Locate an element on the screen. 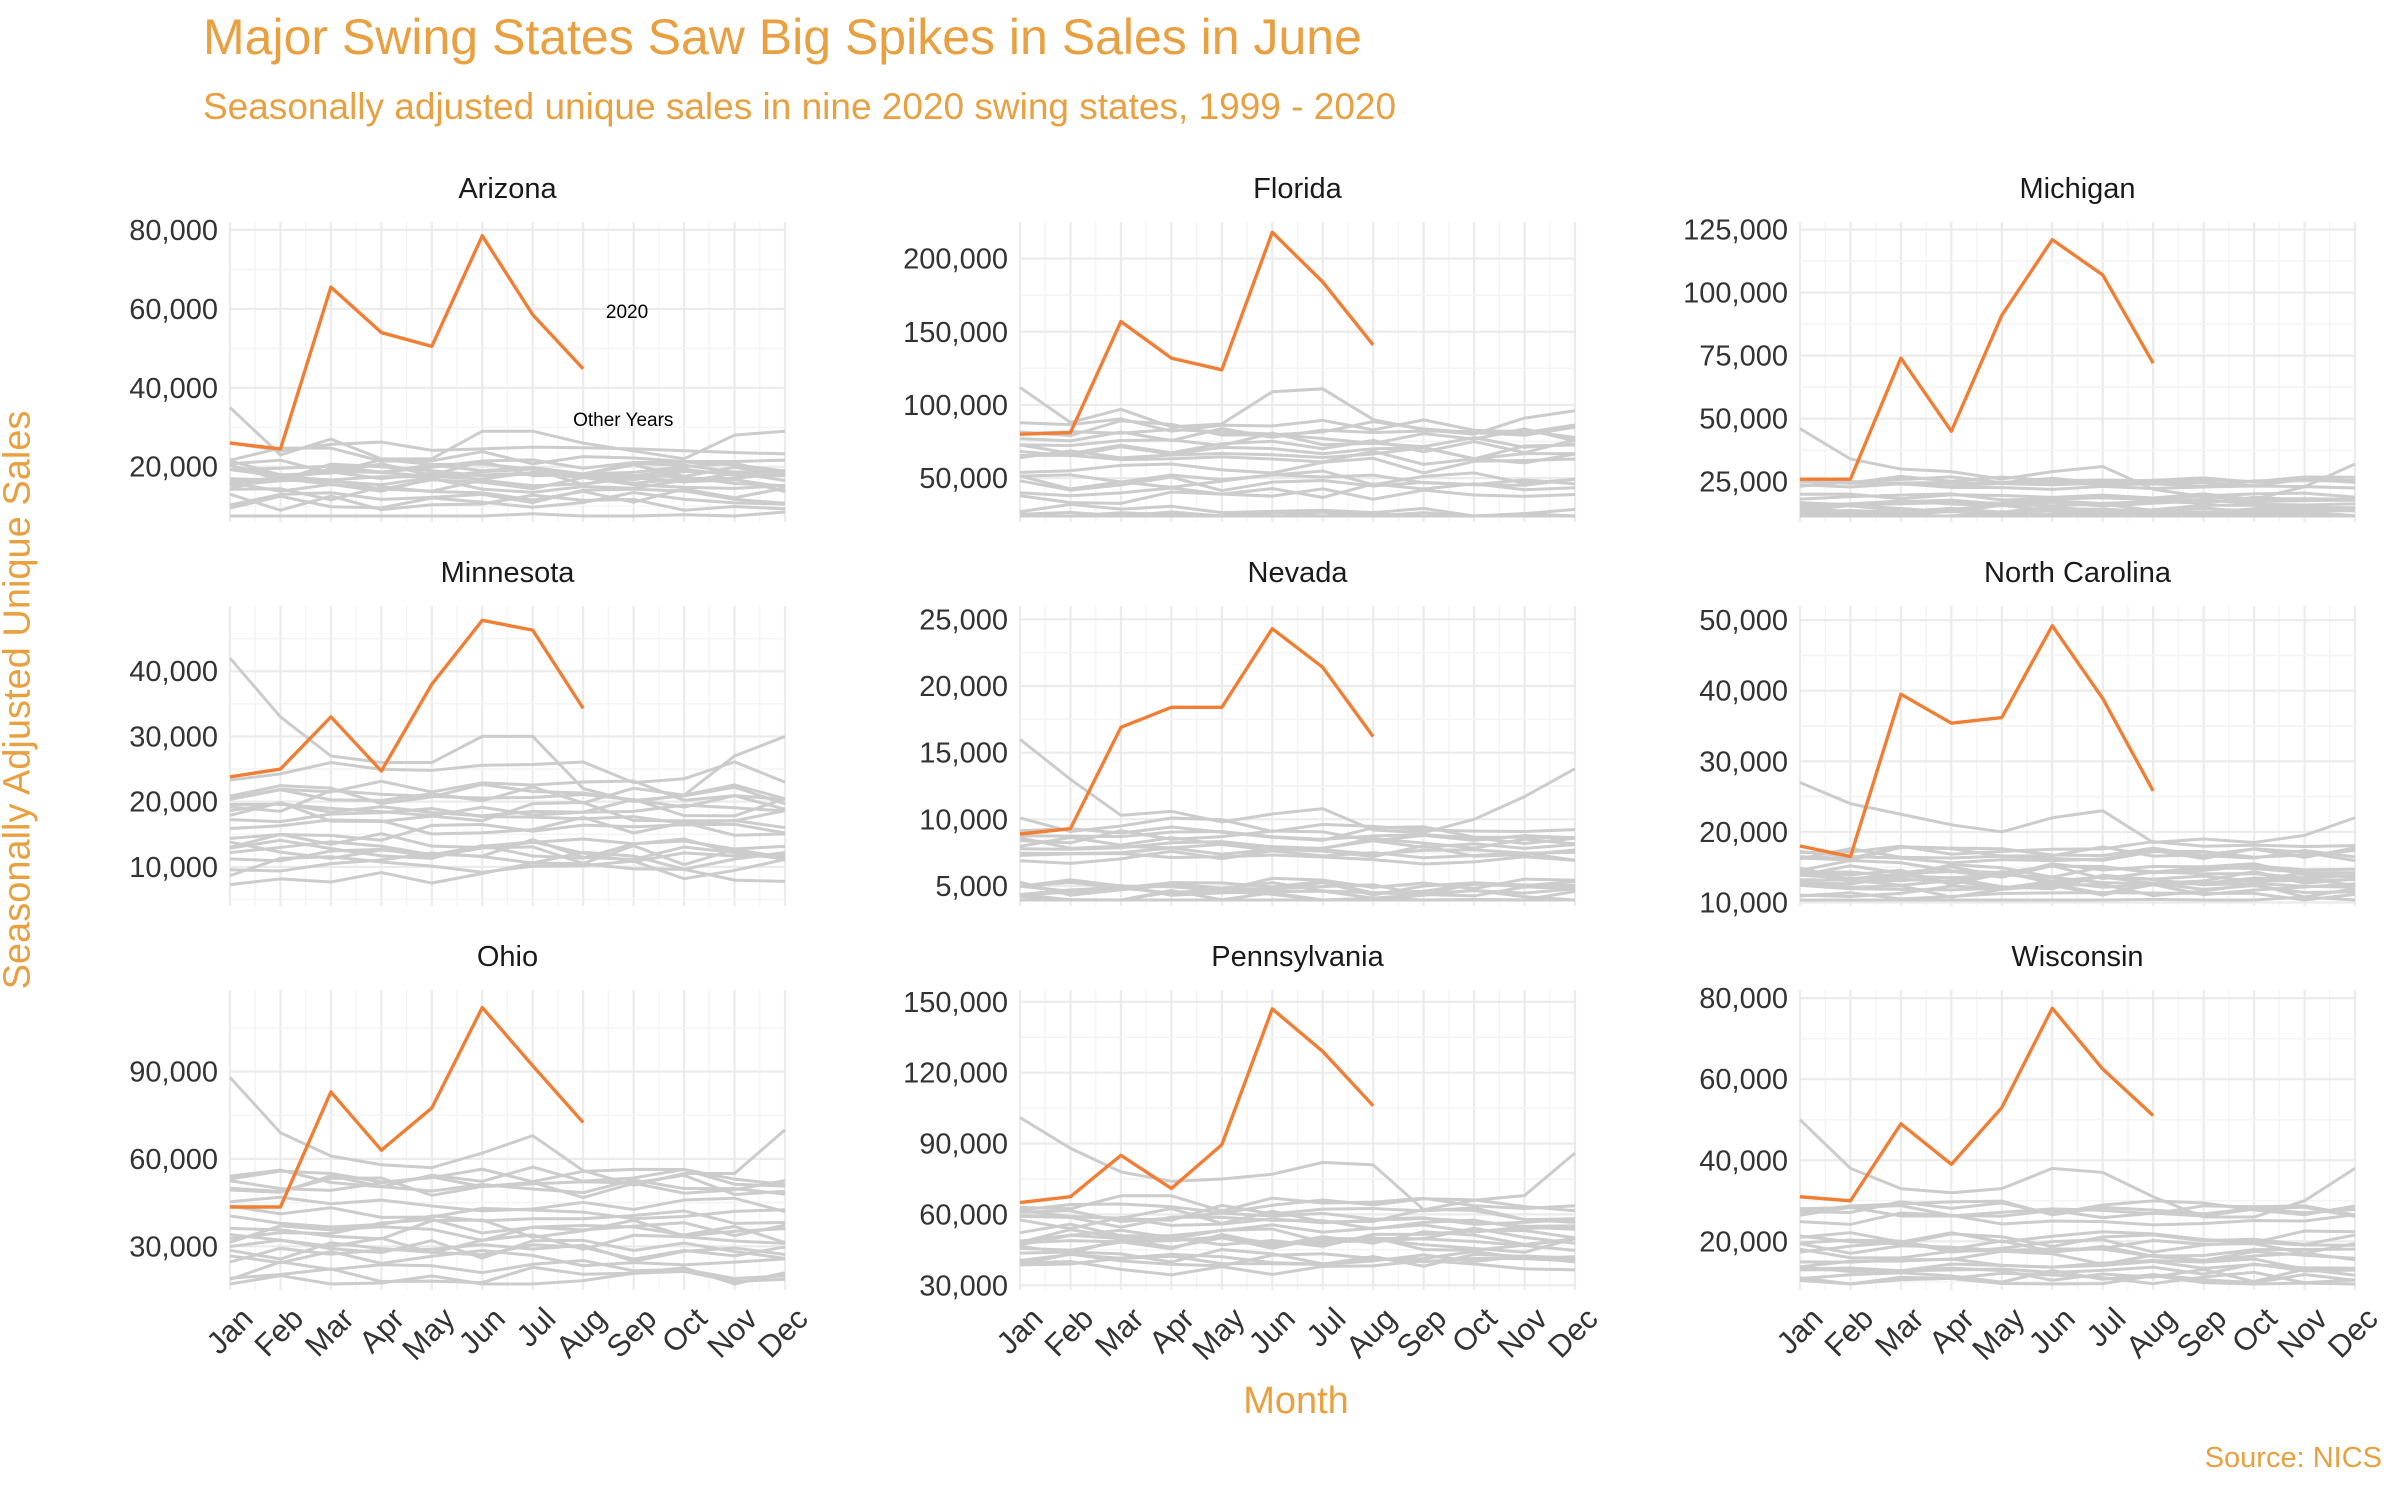 This screenshot has height=1500, width=2400. panel-title-arizona: Arizona is located at coordinates (507, 189).